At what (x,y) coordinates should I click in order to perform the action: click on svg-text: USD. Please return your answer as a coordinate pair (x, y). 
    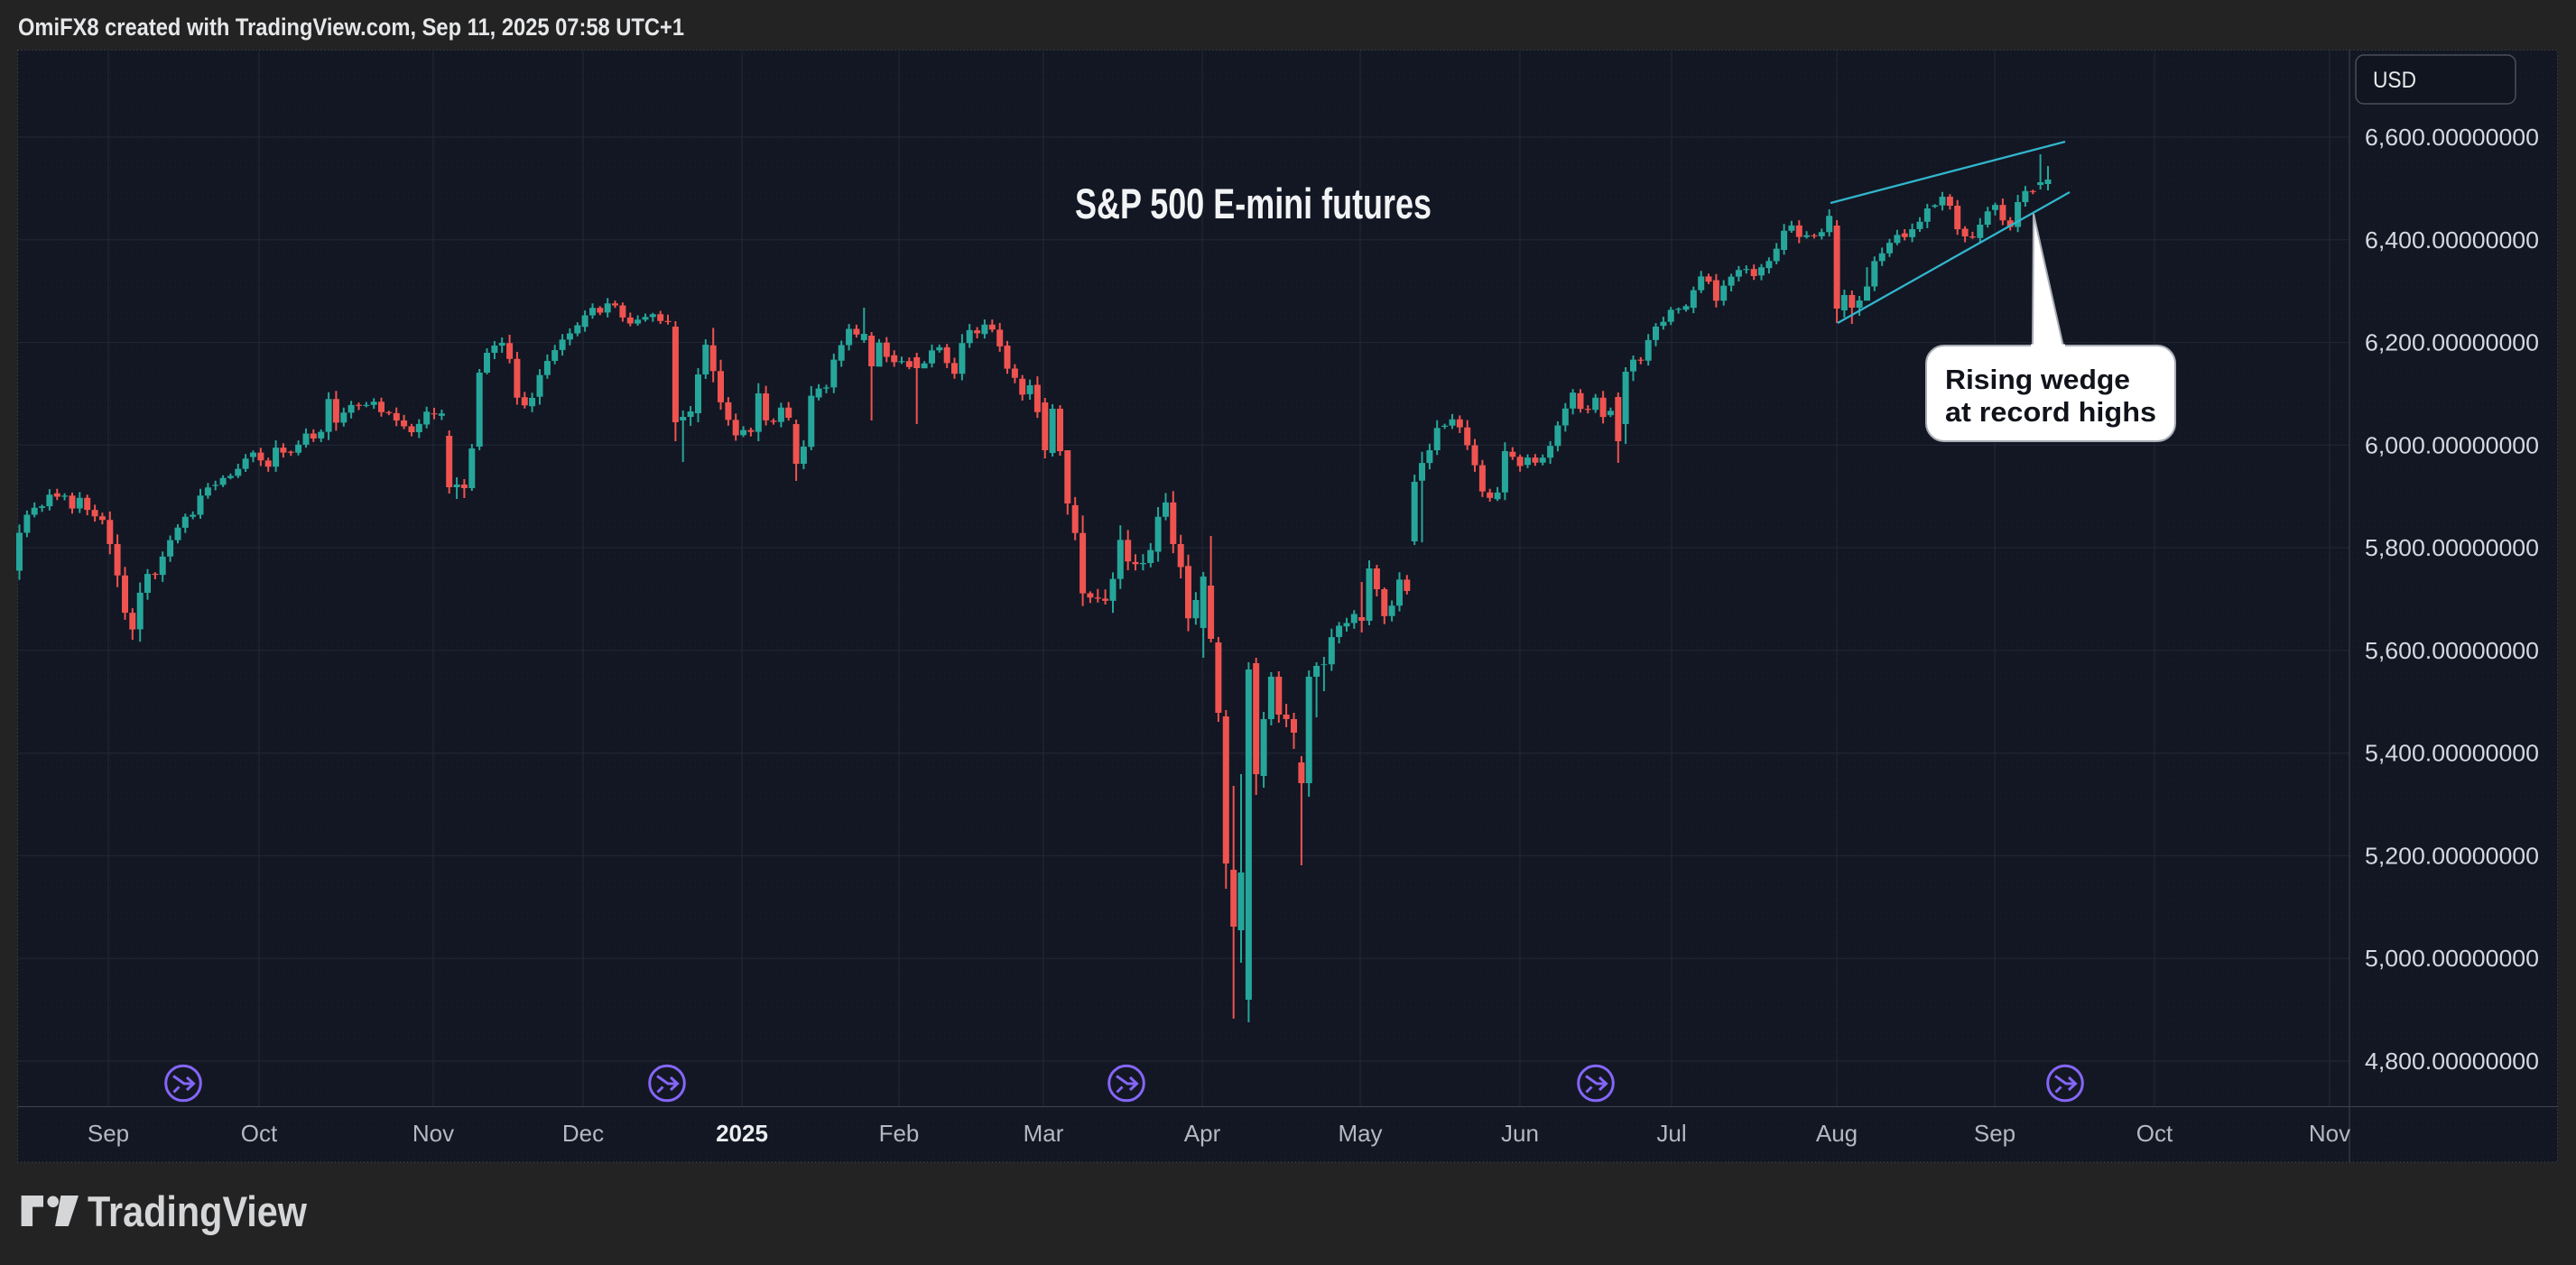
    Looking at the image, I should click on (2394, 80).